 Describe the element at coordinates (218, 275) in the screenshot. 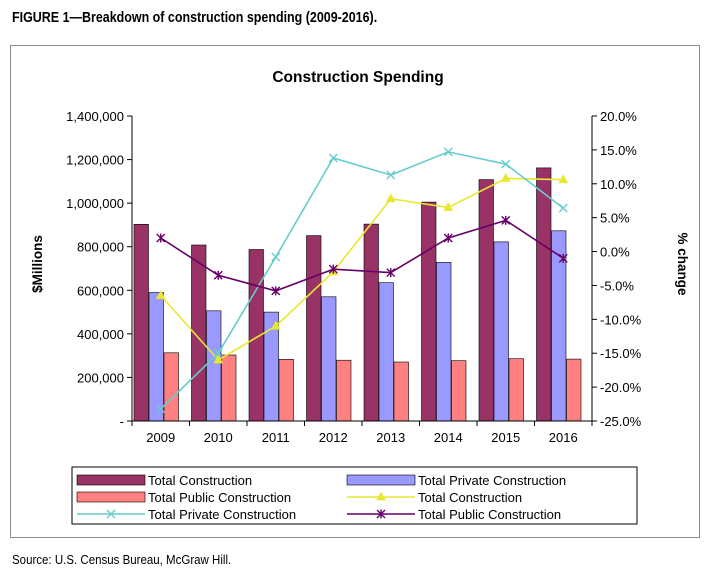

I see `point-star-2010` at that location.